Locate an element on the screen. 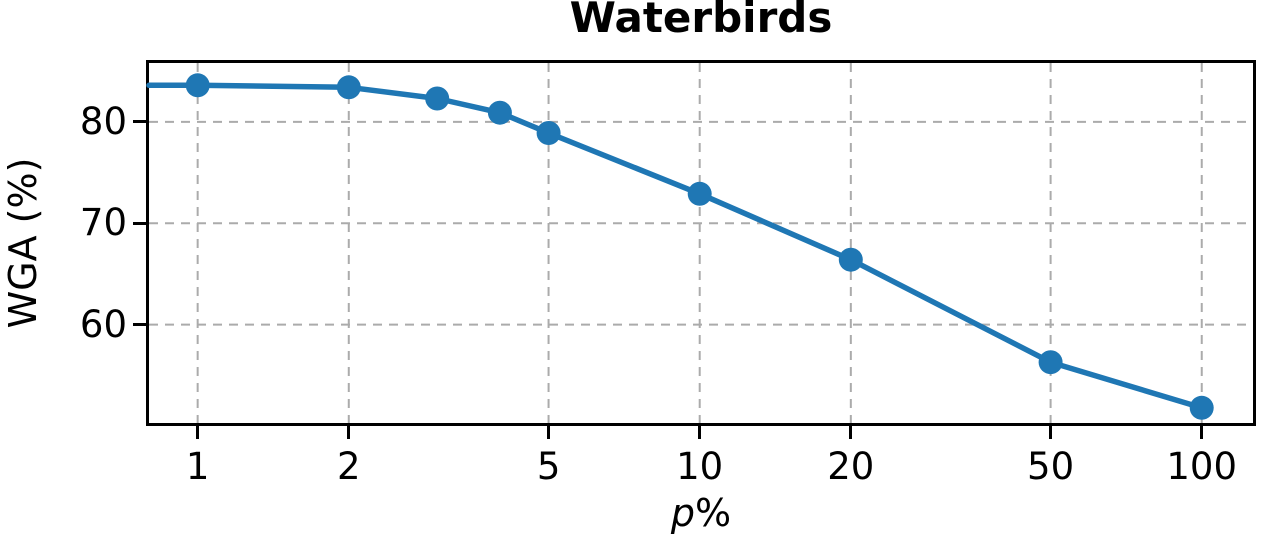 The height and width of the screenshot is (558, 1263). x-tick-label-20: 20 is located at coordinates (851, 466).